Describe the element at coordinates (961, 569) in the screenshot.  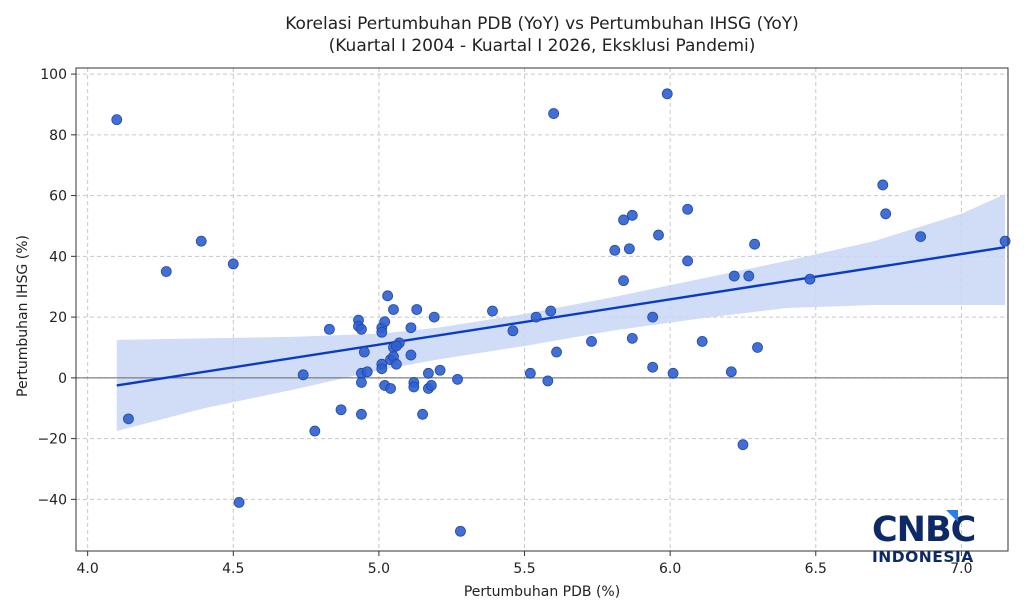
I see `x-tick-label: 7.0` at that location.